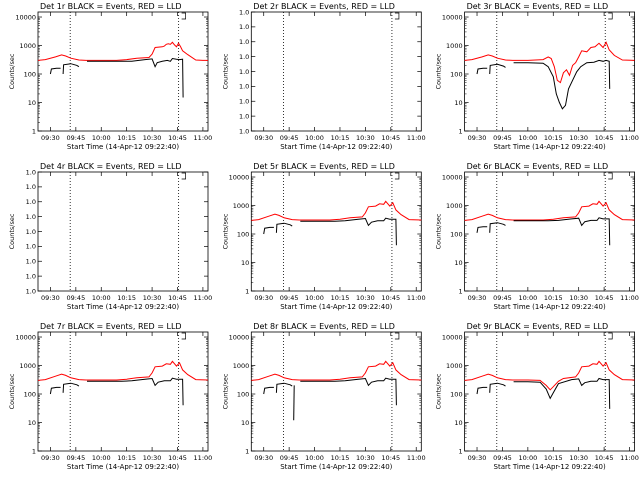  I want to click on panel-title: Det 5r BLACK = Events, RED = LLD, so click(324, 166).